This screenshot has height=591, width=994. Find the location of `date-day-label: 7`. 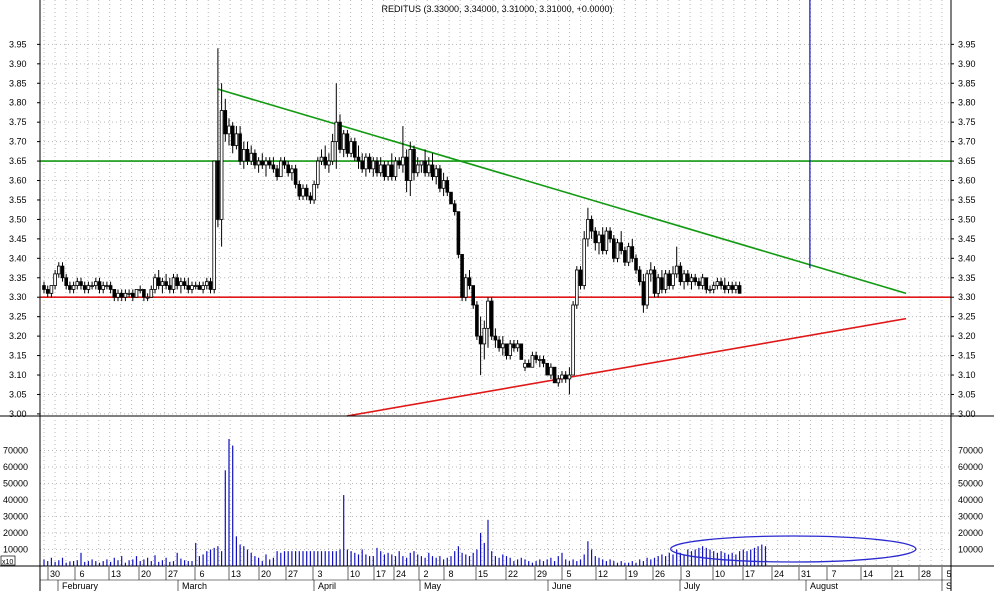

date-day-label: 7 is located at coordinates (833, 574).